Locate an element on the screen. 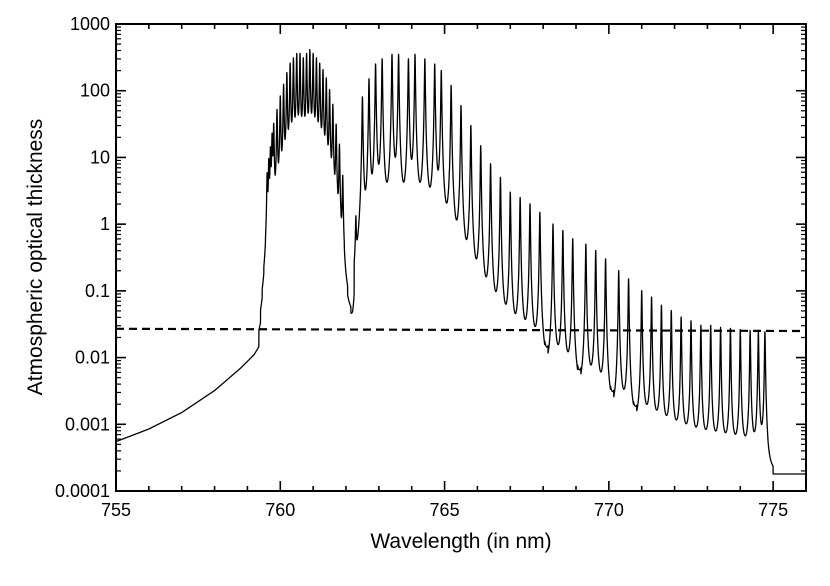 This screenshot has height=586, width=830. x-tick-label: 755 is located at coordinates (116, 510).